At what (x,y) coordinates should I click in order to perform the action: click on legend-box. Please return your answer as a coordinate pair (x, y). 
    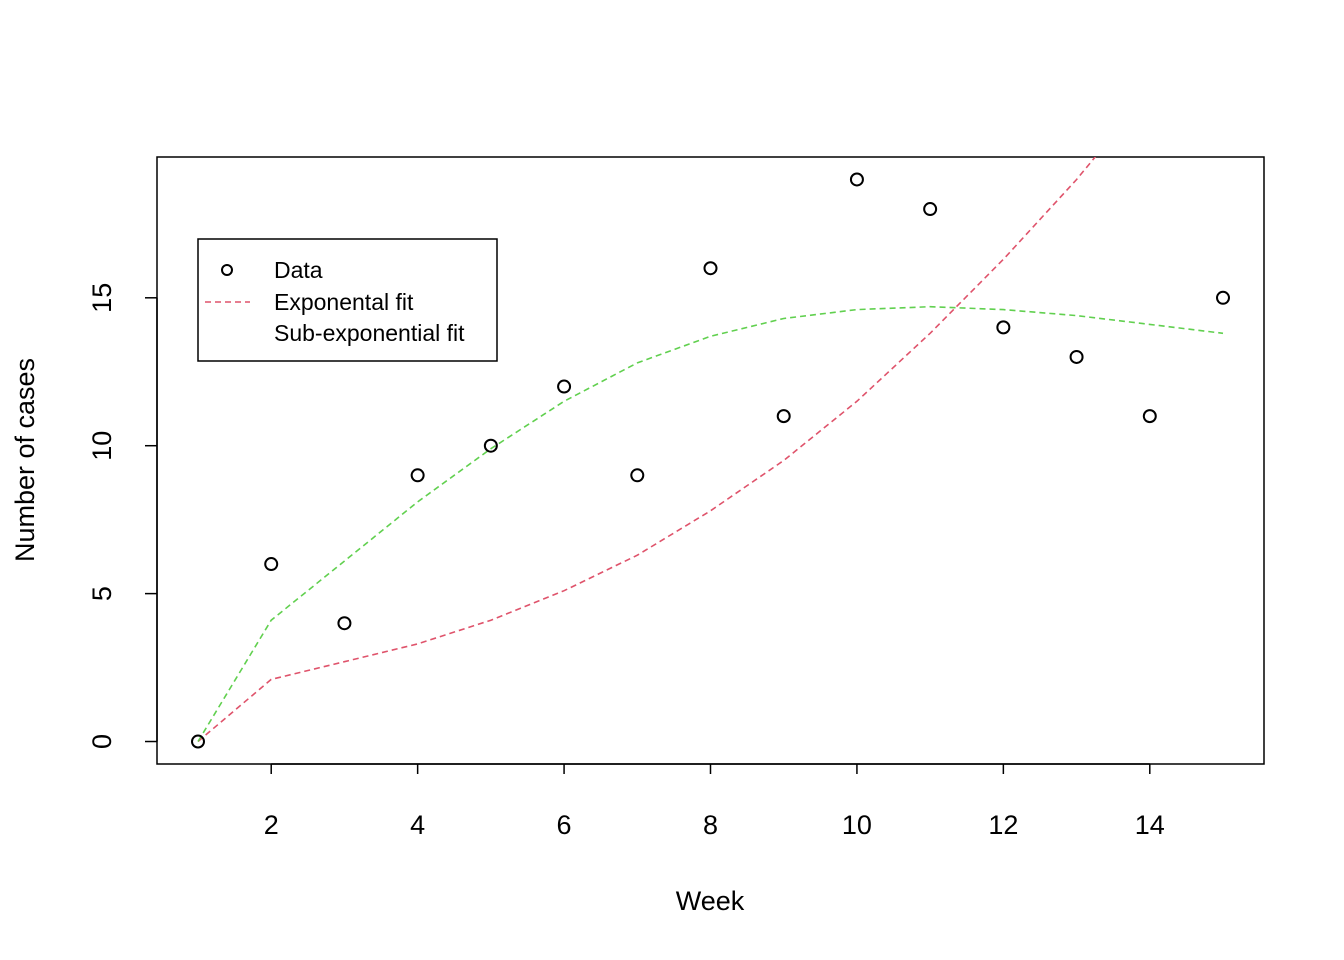
    Looking at the image, I should click on (347, 300).